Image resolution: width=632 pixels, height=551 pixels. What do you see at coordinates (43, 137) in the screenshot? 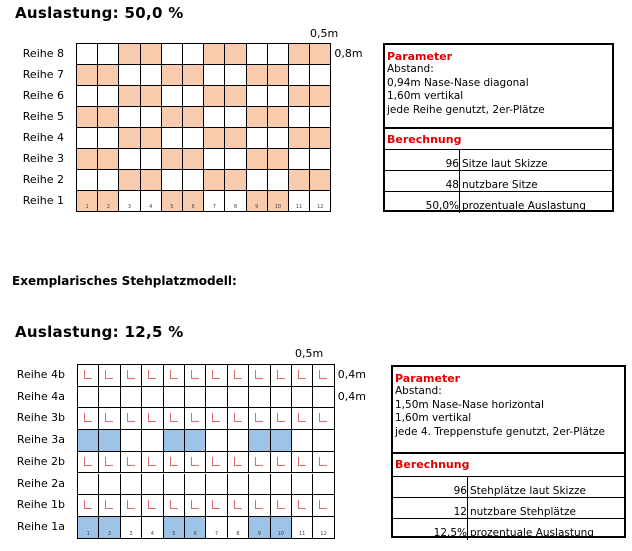
I see `row-label: Reihe 4` at bounding box center [43, 137].